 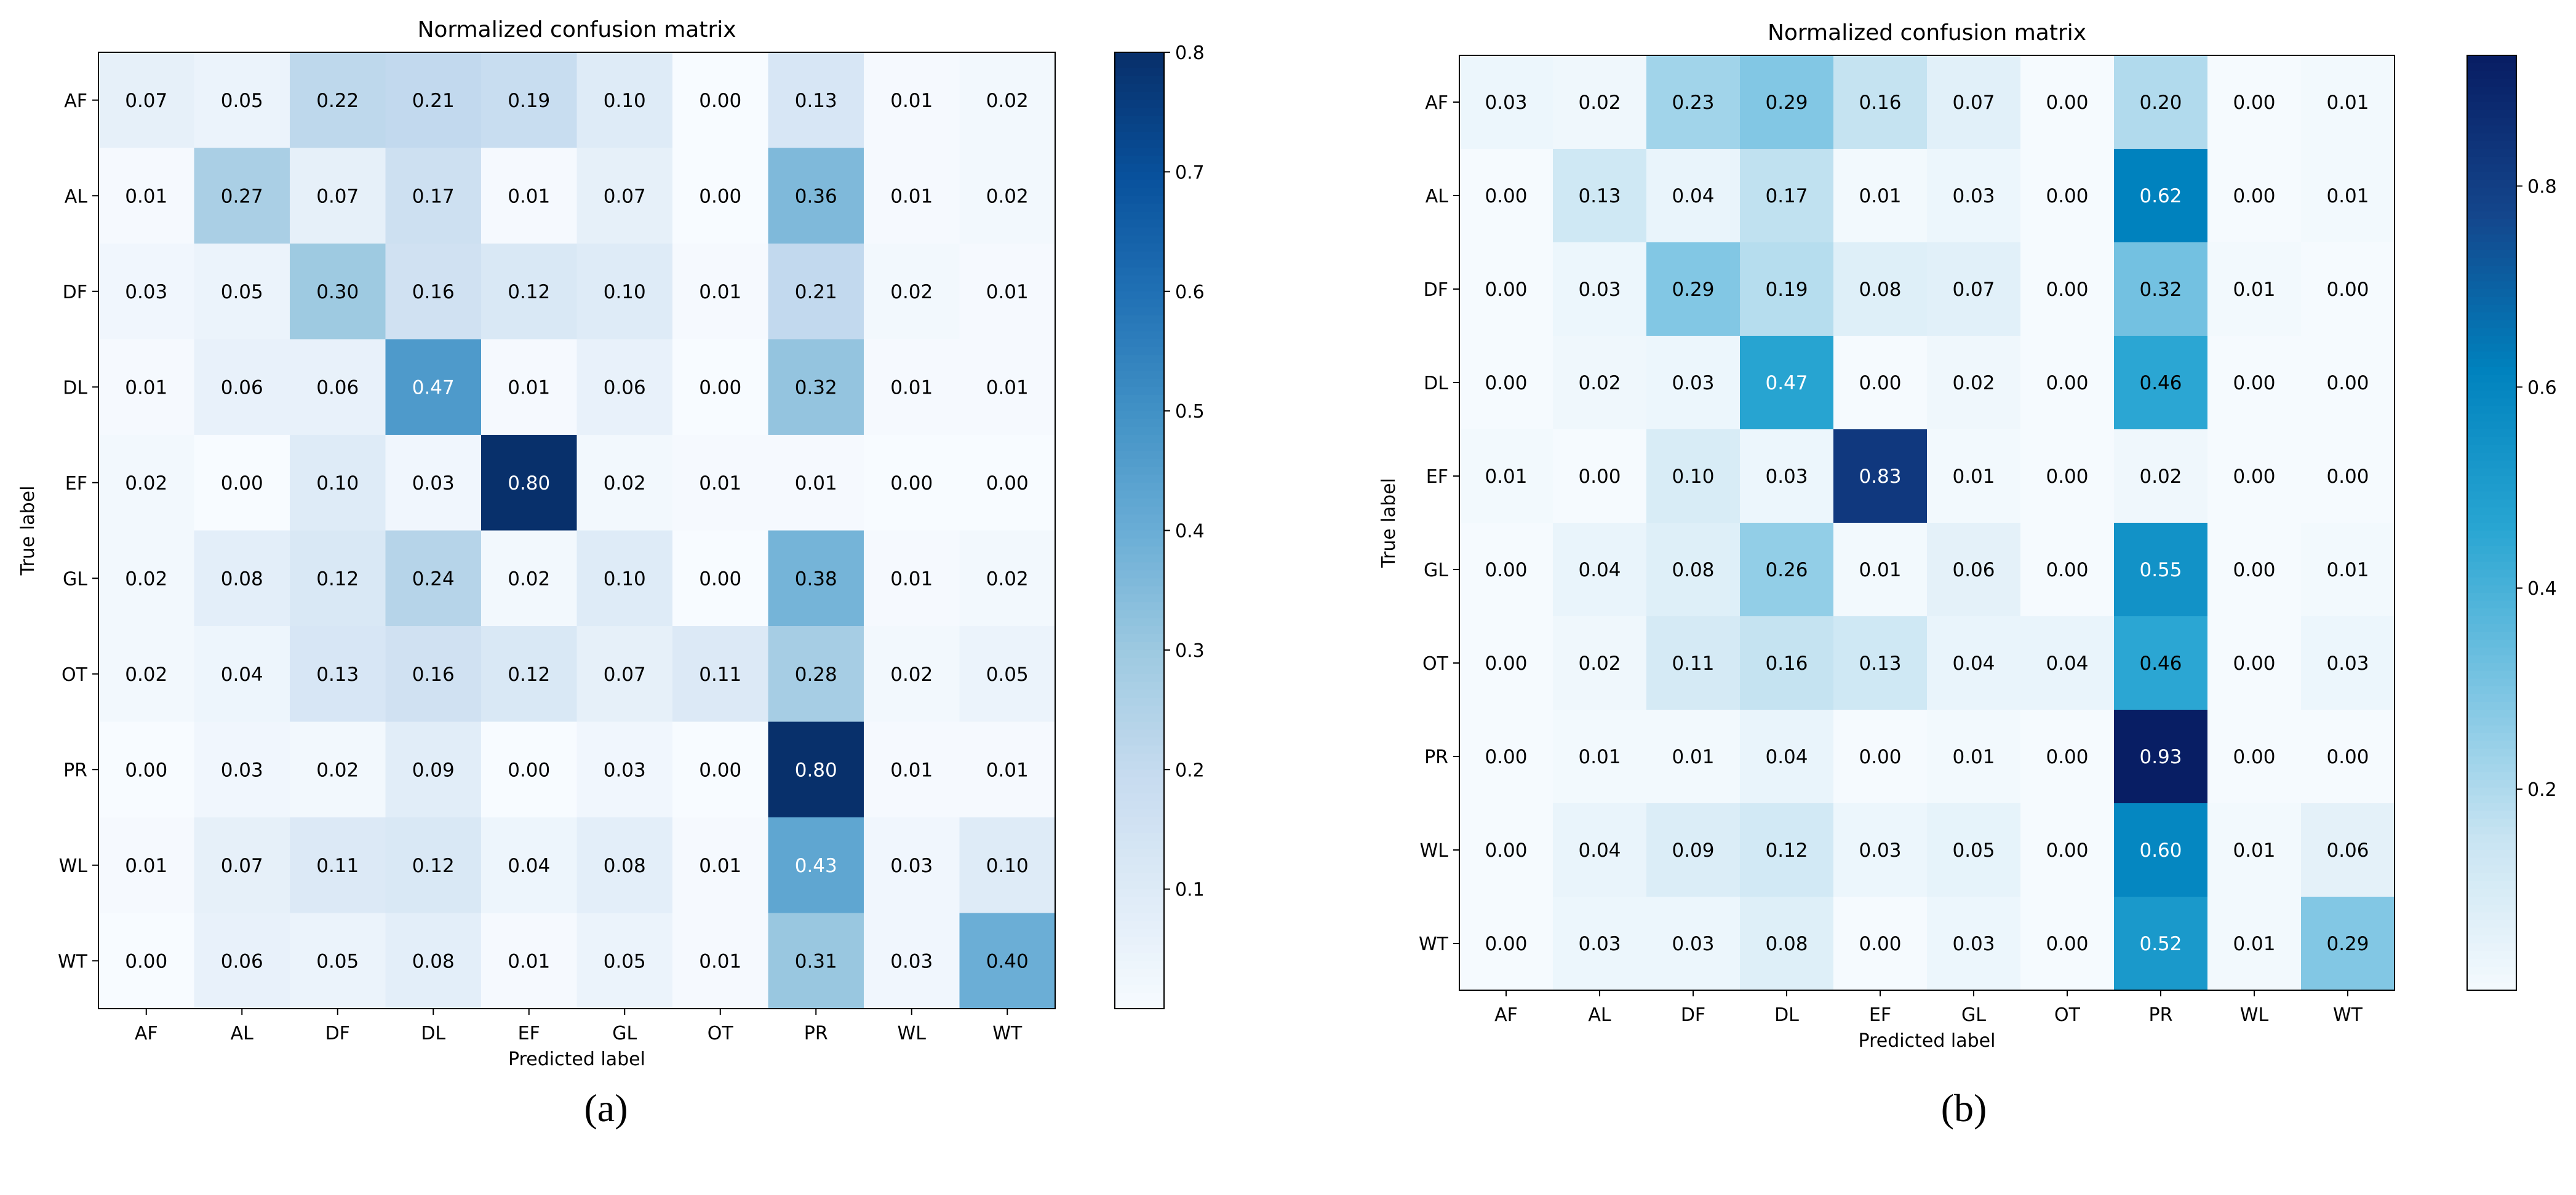 What do you see at coordinates (529, 866) in the screenshot?
I see `cell-value-label: 0.04` at bounding box center [529, 866].